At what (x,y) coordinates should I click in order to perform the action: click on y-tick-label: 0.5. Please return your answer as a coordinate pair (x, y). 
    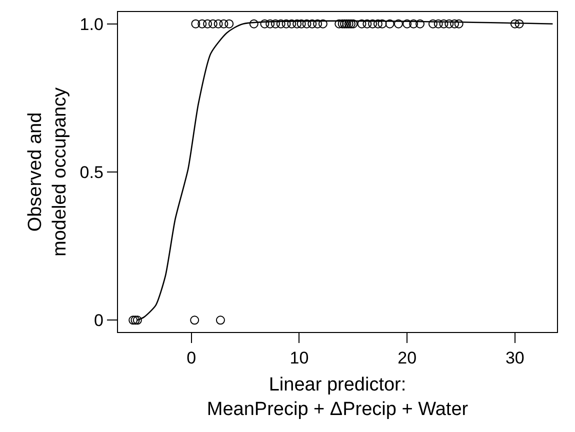
    Looking at the image, I should click on (92, 172).